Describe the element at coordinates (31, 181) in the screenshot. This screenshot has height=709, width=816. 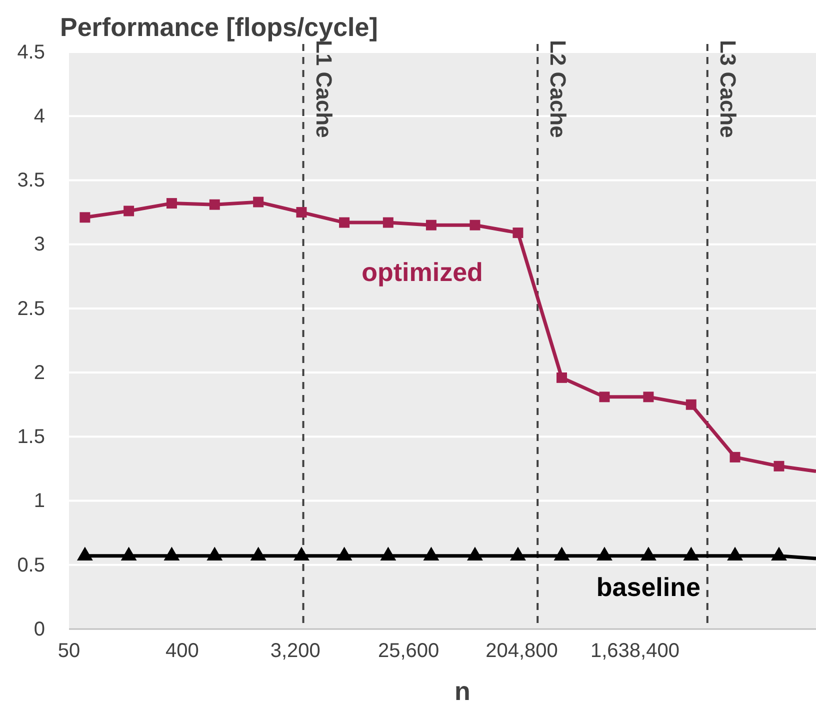
I see `y-tick-label: 3.5` at that location.